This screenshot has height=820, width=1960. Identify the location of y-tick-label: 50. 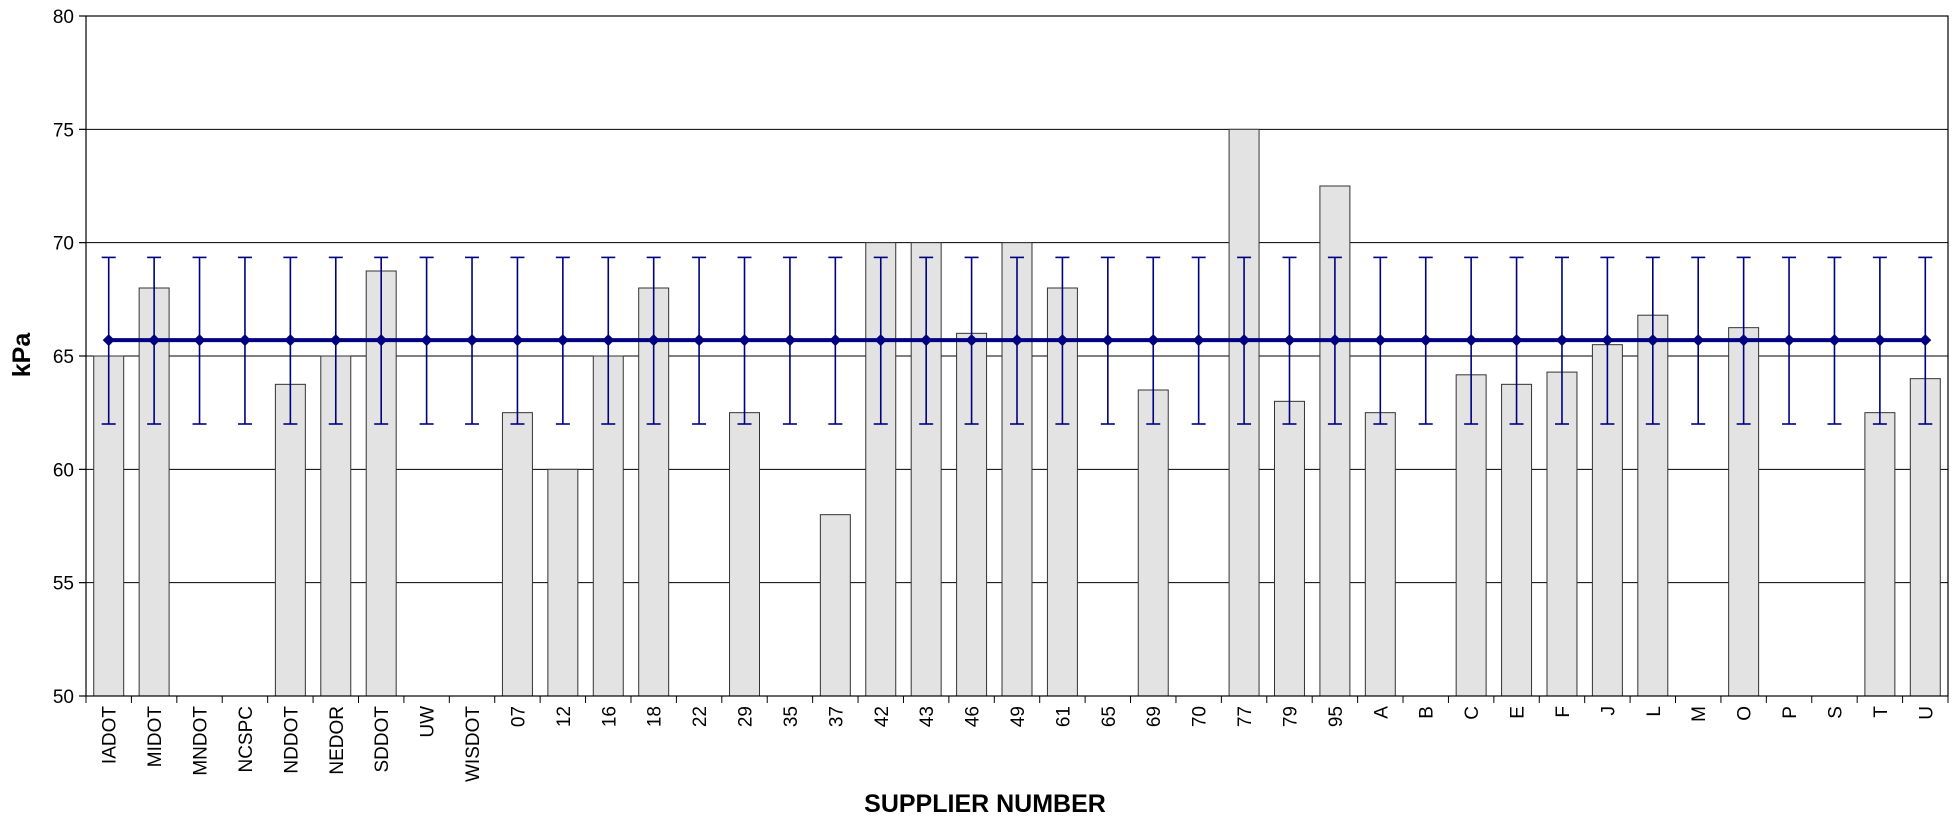
(63, 697).